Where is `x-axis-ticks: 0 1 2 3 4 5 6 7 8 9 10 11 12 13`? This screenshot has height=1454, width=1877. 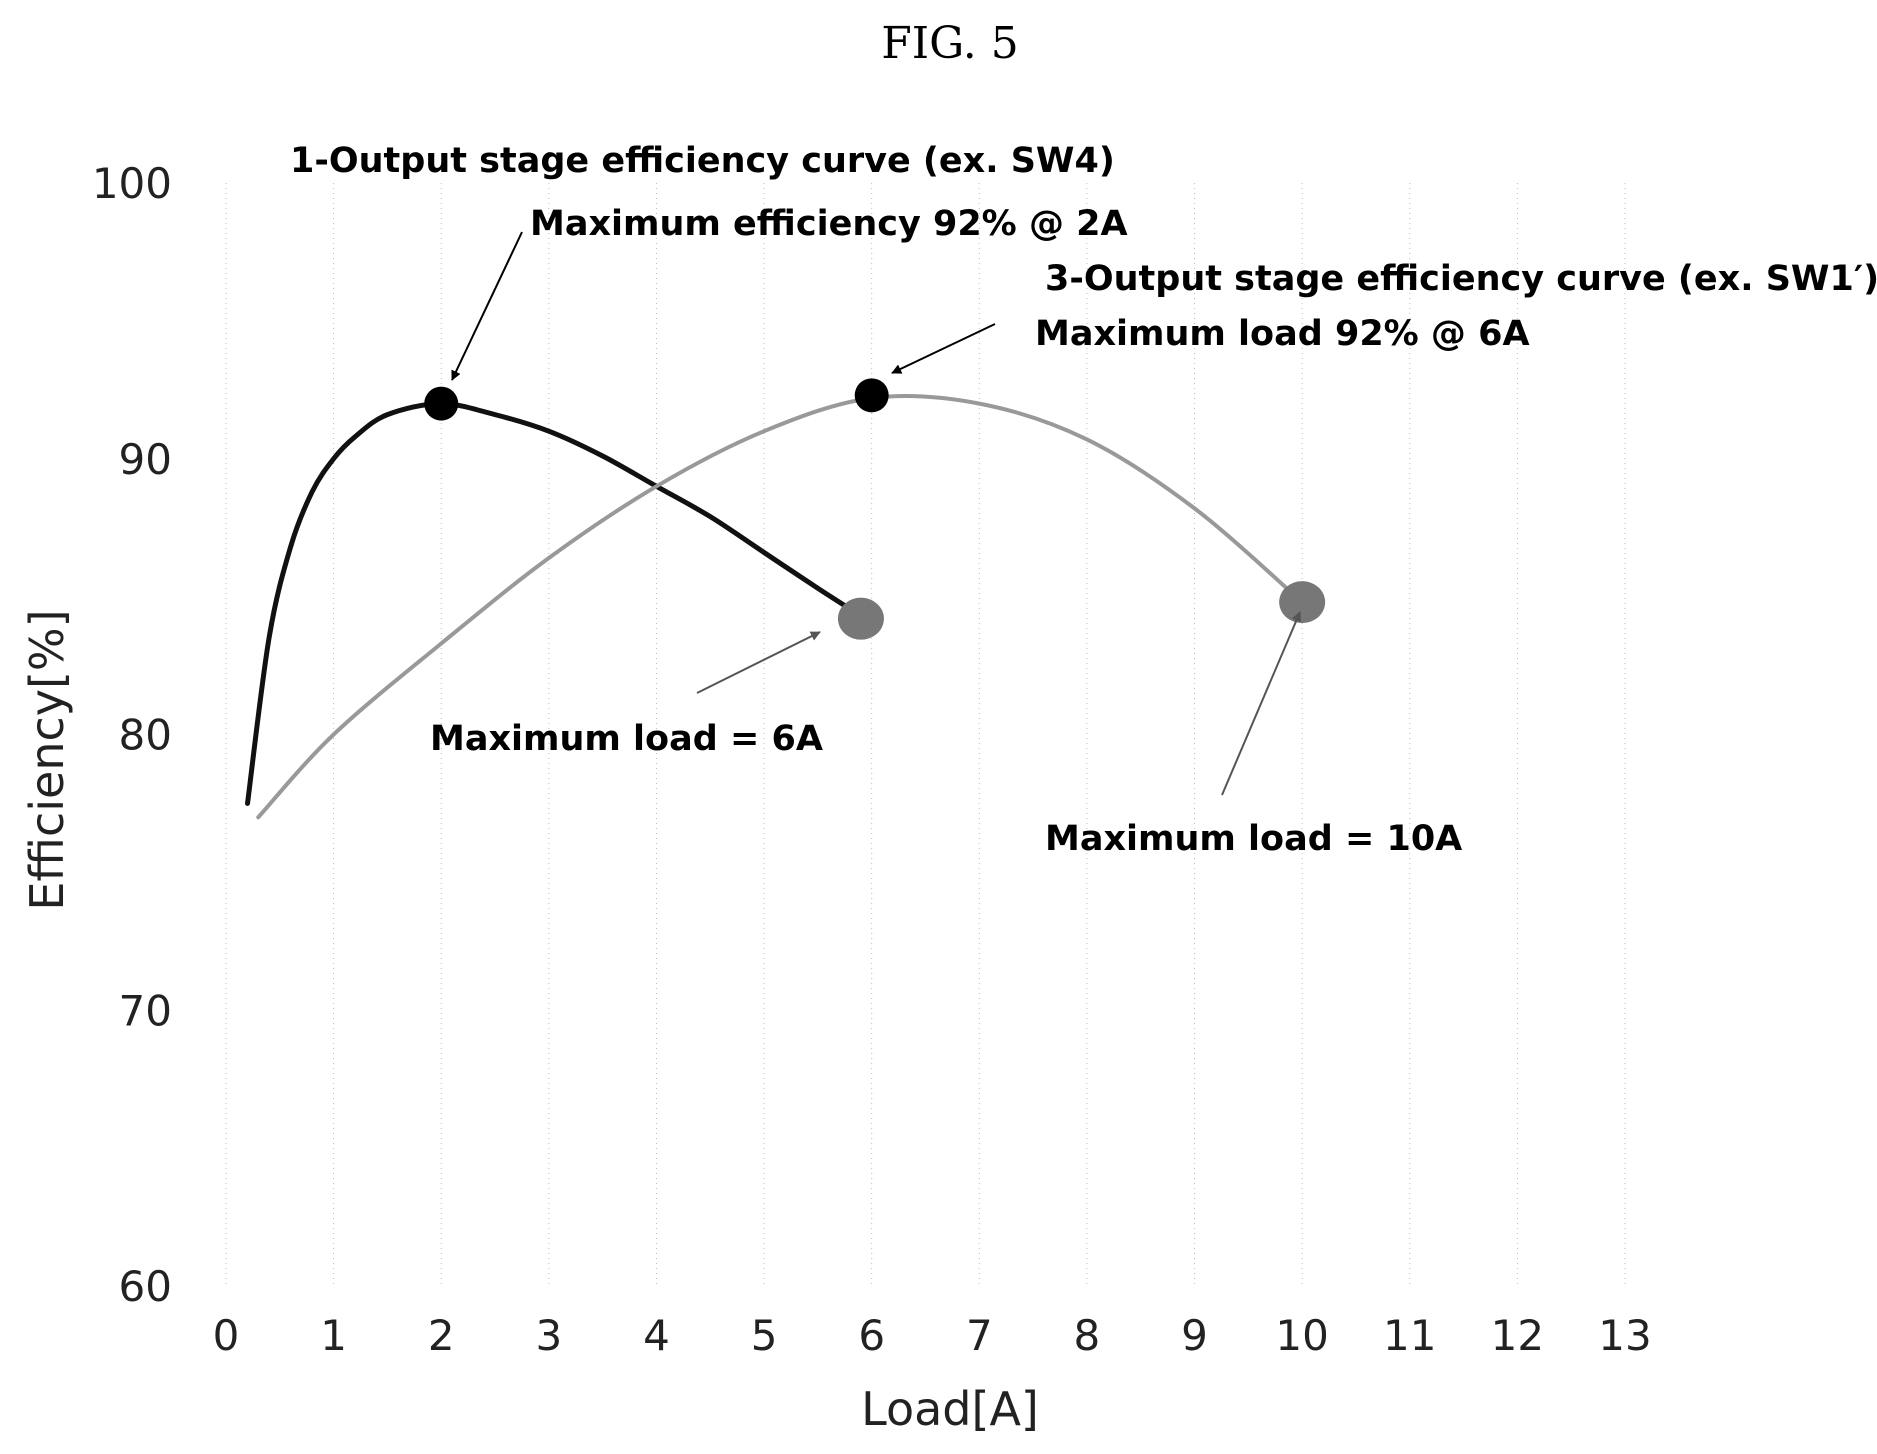 x-axis-ticks: 0 1 2 3 4 5 6 7 8 9 10 11 12 13 is located at coordinates (932, 1335).